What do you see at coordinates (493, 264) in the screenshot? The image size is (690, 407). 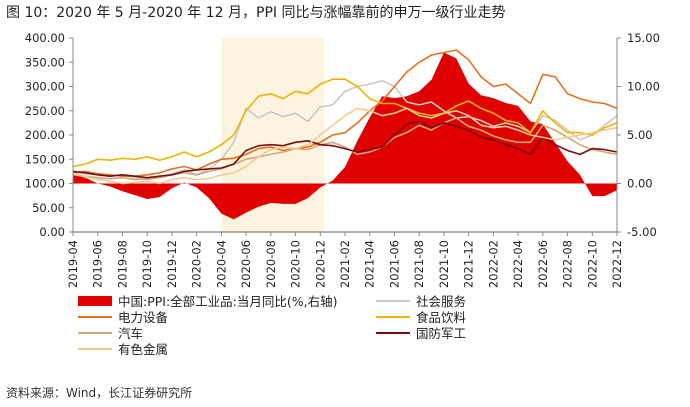 I see `x-tick-label: 2022-02` at bounding box center [493, 264].